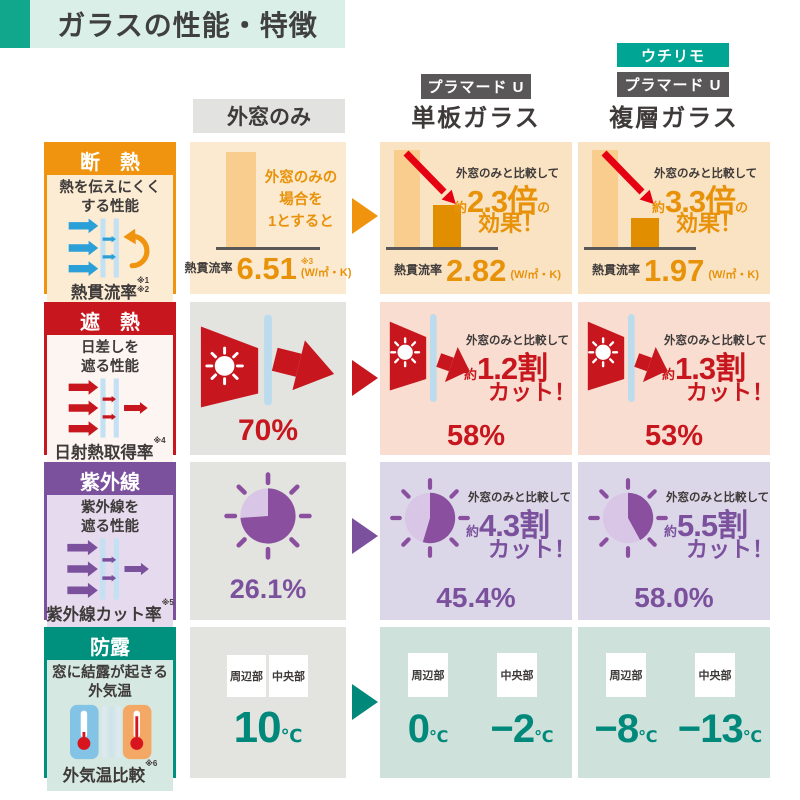 The width and height of the screenshot is (800, 800). Describe the element at coordinates (110, 517) in the screenshot. I see `row-uv-description: 紫外線を 遮る性能` at that location.